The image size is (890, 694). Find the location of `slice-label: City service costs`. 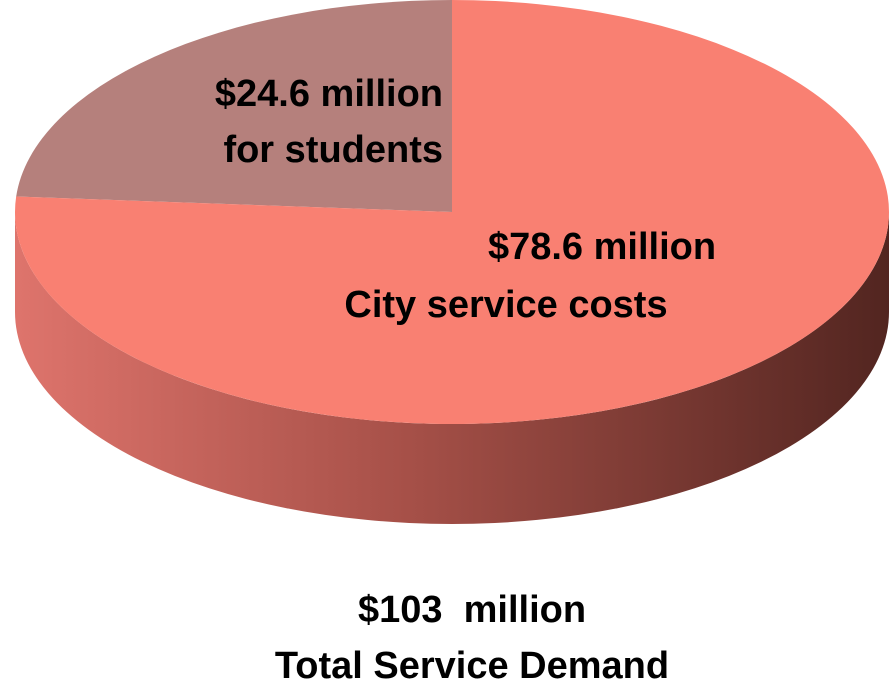

slice-label: City service costs is located at coordinates (505, 305).